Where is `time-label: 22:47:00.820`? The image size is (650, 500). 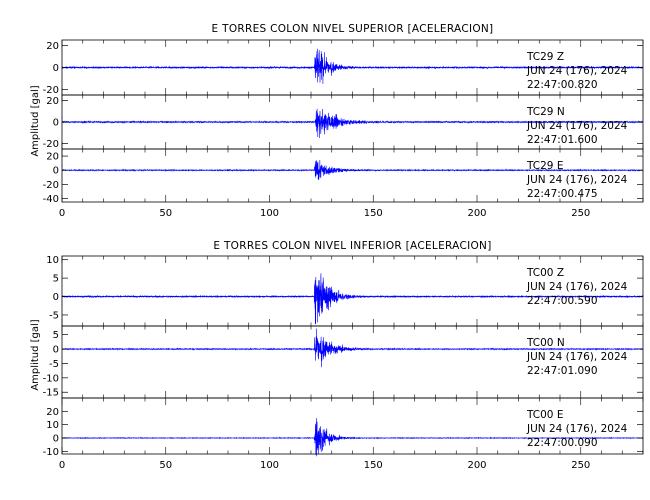
time-label: 22:47:00.820 is located at coordinates (562, 85).